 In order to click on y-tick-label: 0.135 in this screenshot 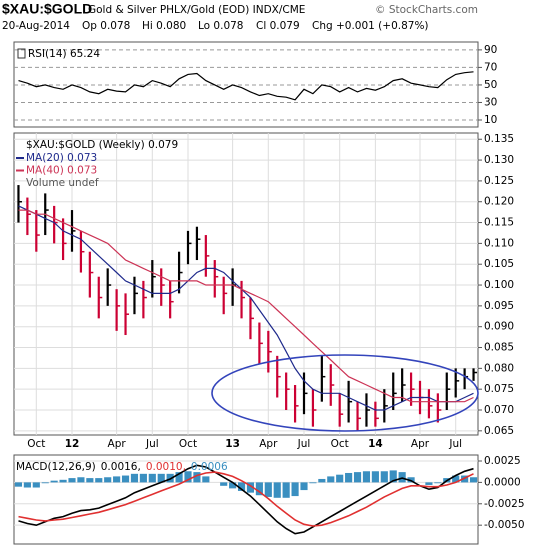, I will do `click(499, 139)`.